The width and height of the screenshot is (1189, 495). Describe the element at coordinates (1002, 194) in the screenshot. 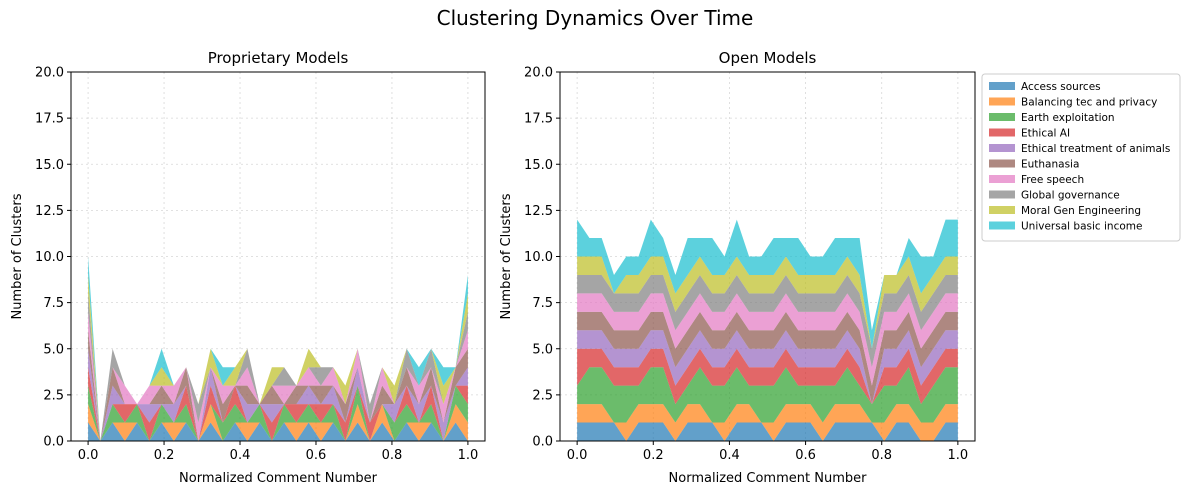

I see `legend-swatch-global-governance` at that location.